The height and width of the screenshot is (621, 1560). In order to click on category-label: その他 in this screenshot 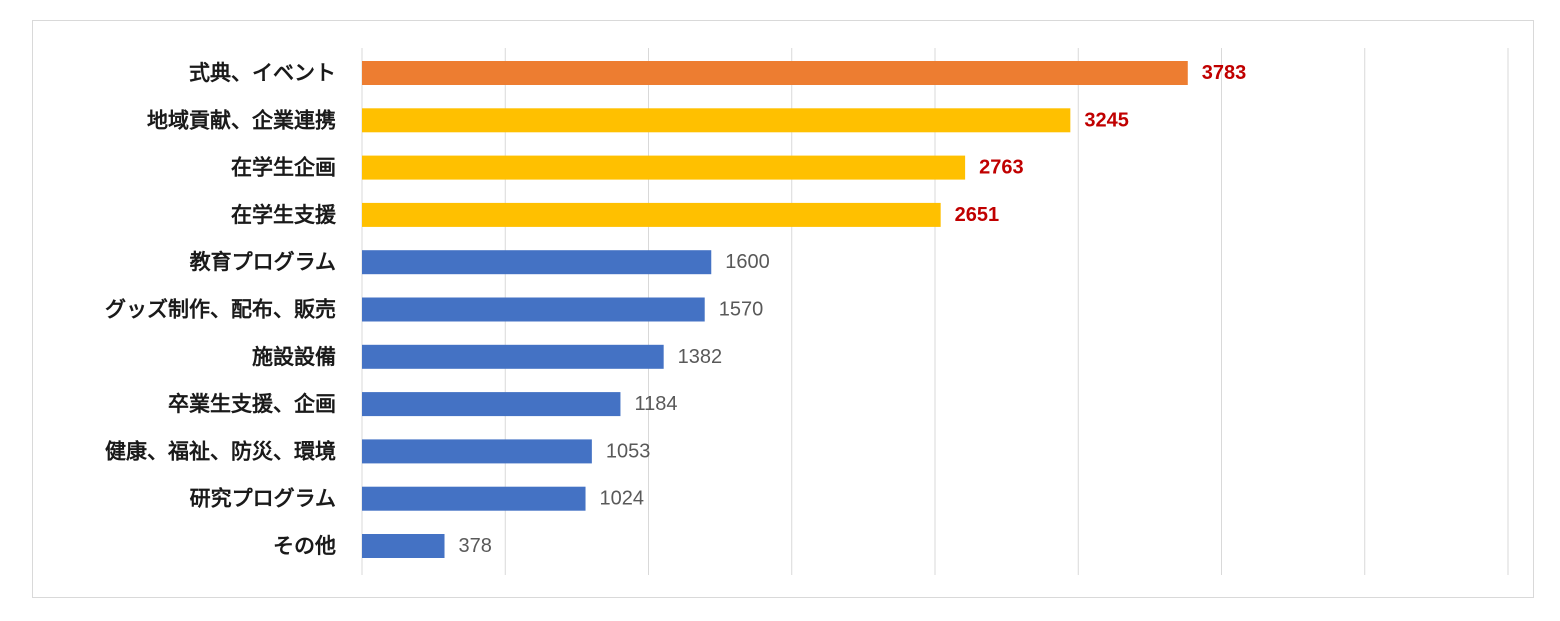, I will do `click(304, 546)`.